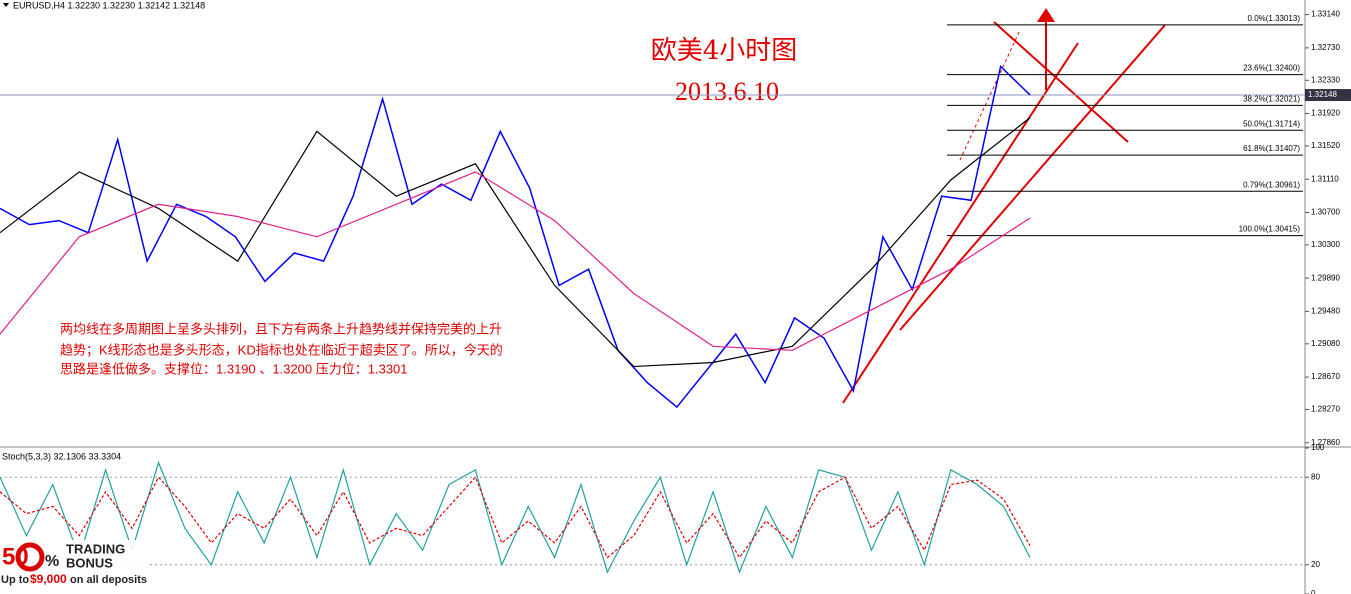 The image size is (1351, 594). I want to click on chart-date: 2013.6.10, so click(727, 91).